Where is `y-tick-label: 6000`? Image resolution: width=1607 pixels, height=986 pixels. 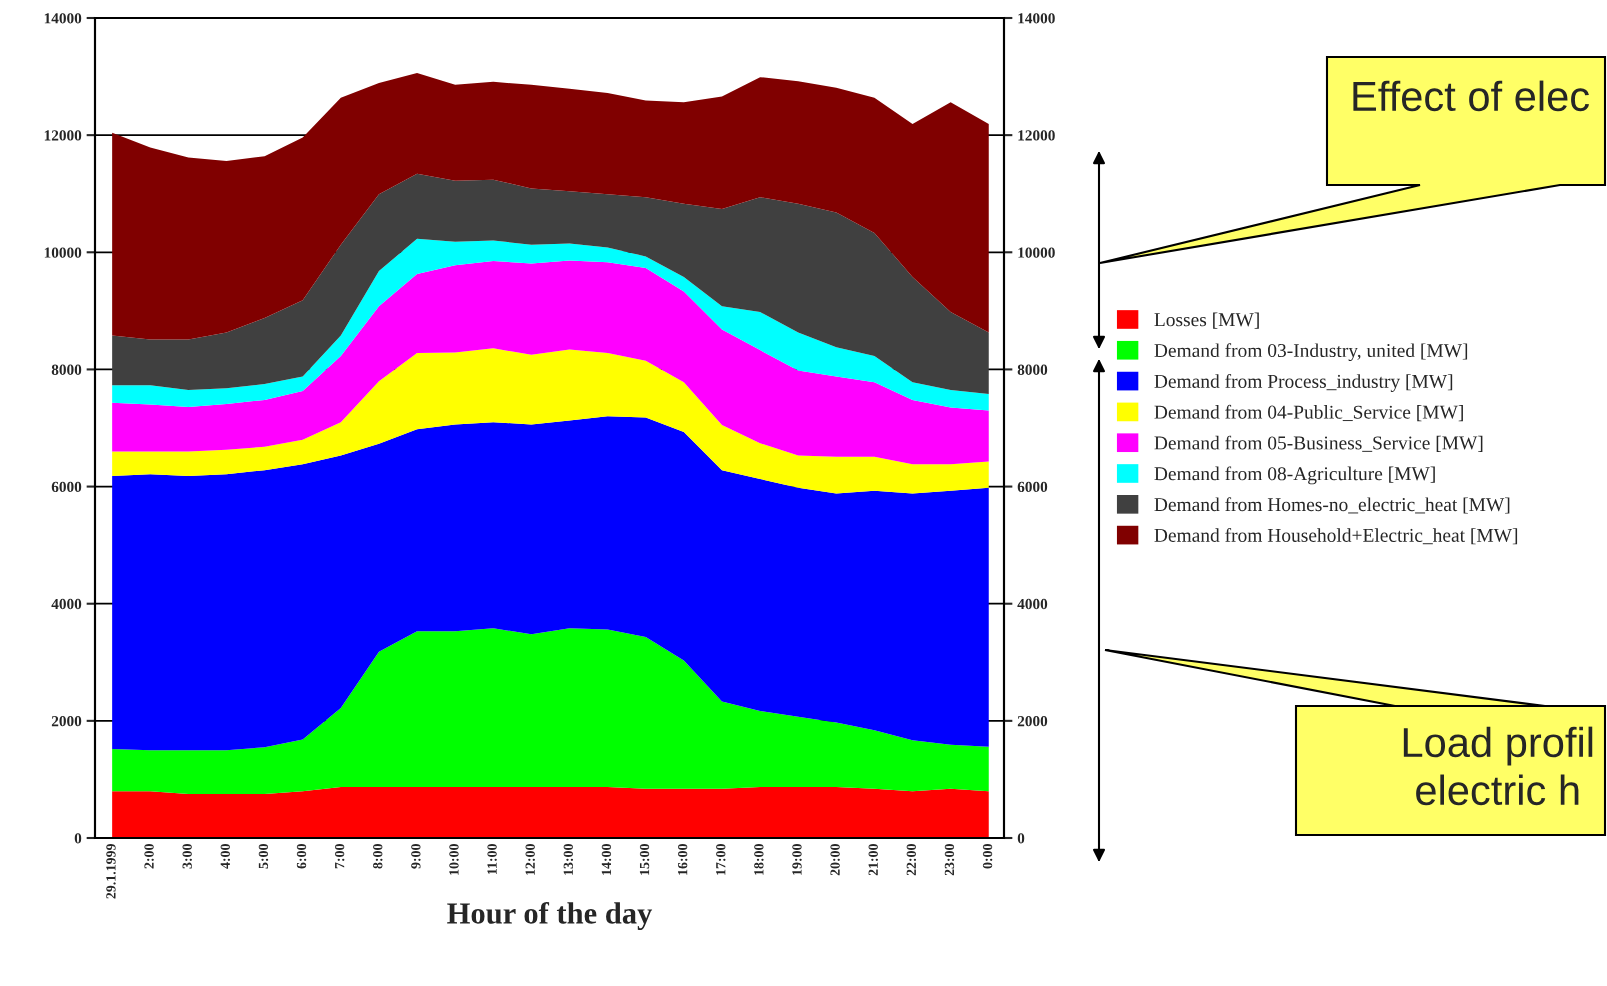 y-tick-label: 6000 is located at coordinates (66, 487).